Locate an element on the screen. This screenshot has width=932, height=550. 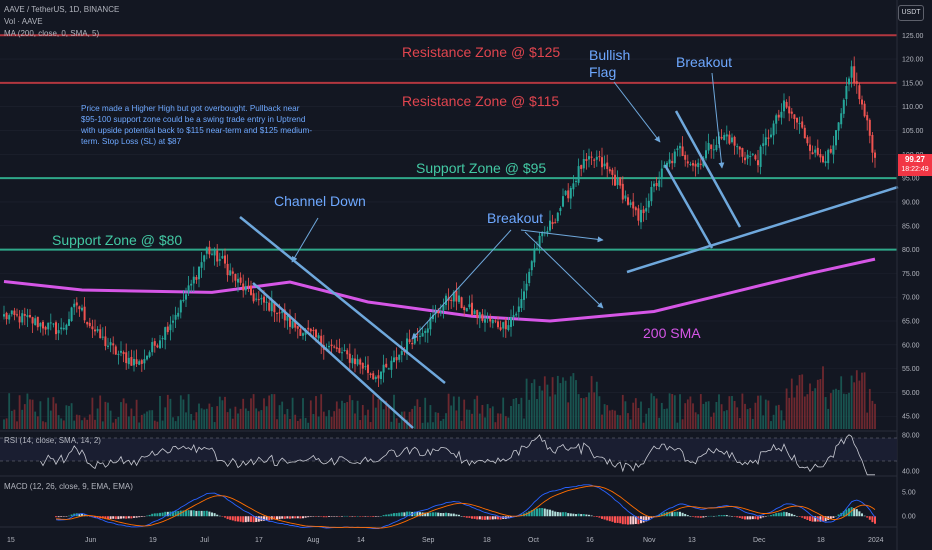
bar-countdown: 18:22:49 is located at coordinates (915, 169).